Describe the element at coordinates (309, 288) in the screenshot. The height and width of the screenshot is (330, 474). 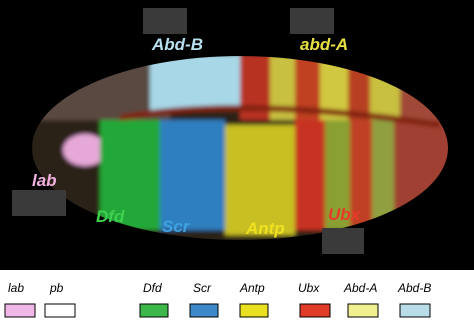
I see `legend-label: Ubx` at that location.